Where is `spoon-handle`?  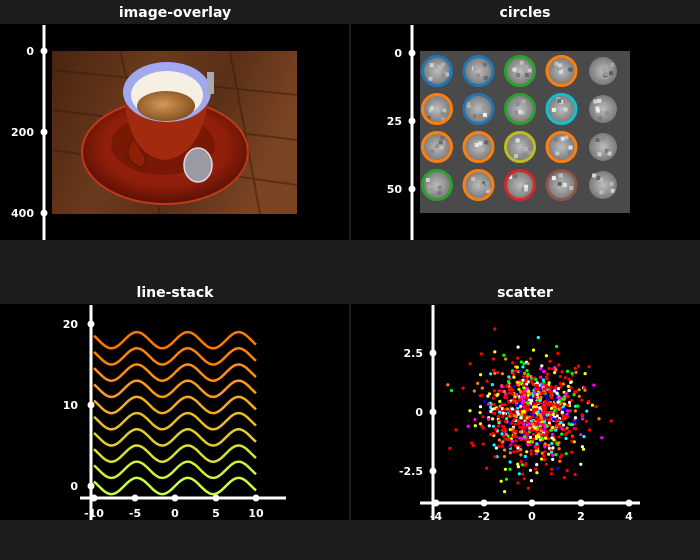 spoon-handle is located at coordinates (210, 83).